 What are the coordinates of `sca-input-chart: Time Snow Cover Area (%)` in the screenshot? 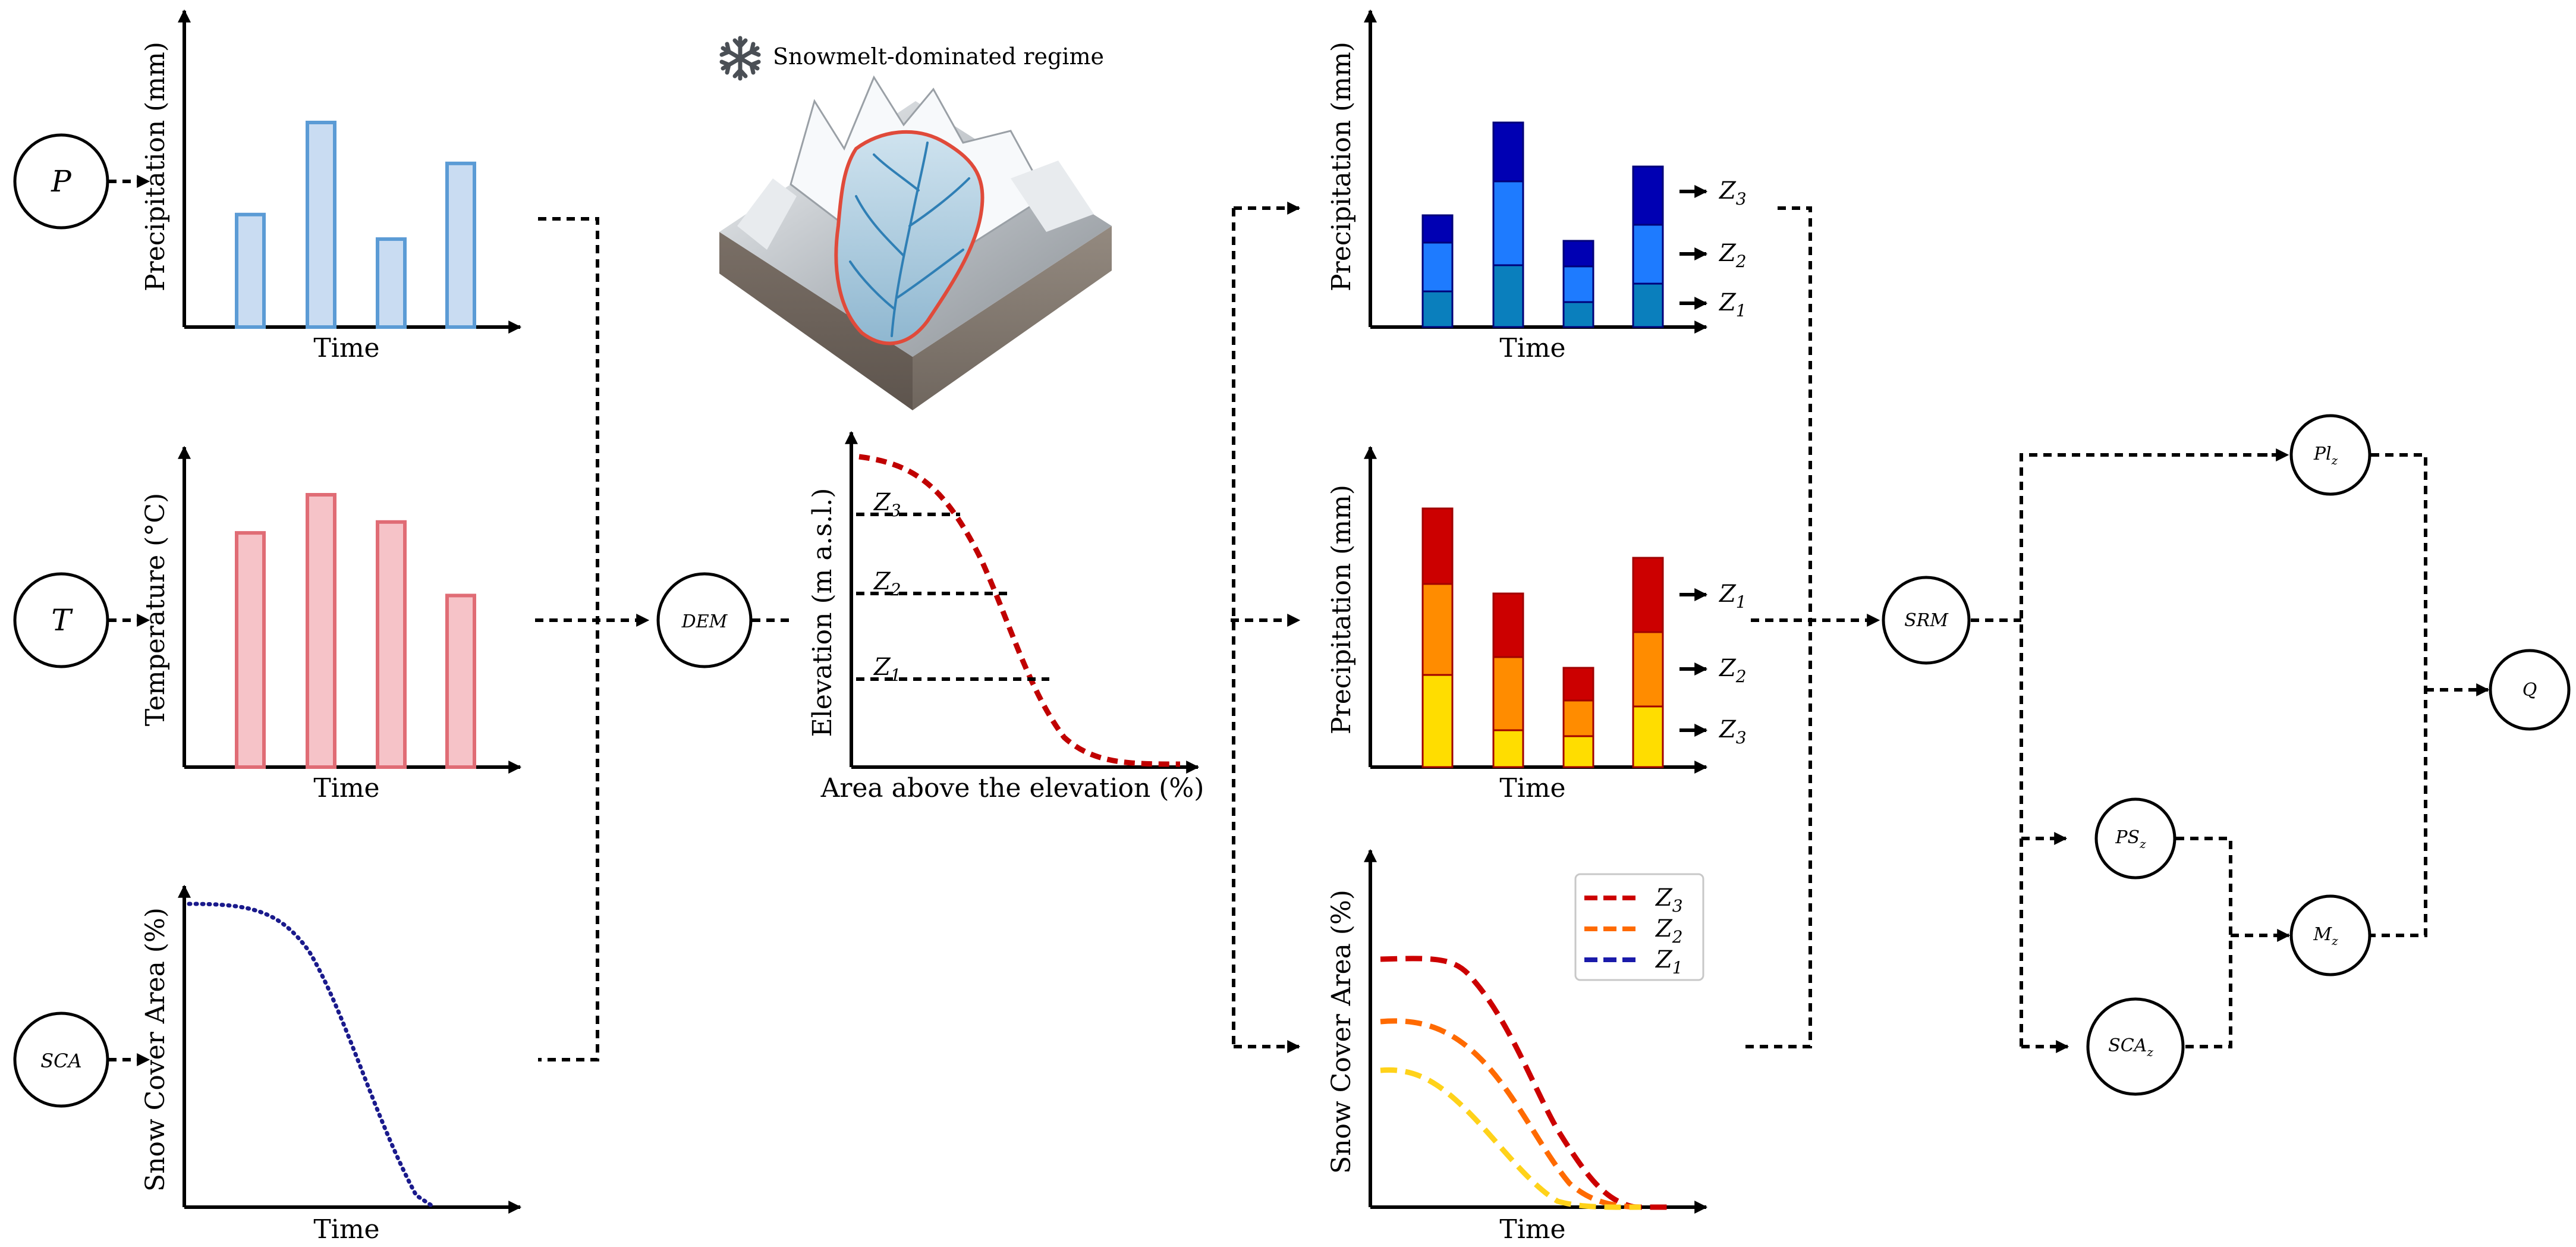 It's located at (331, 1064).